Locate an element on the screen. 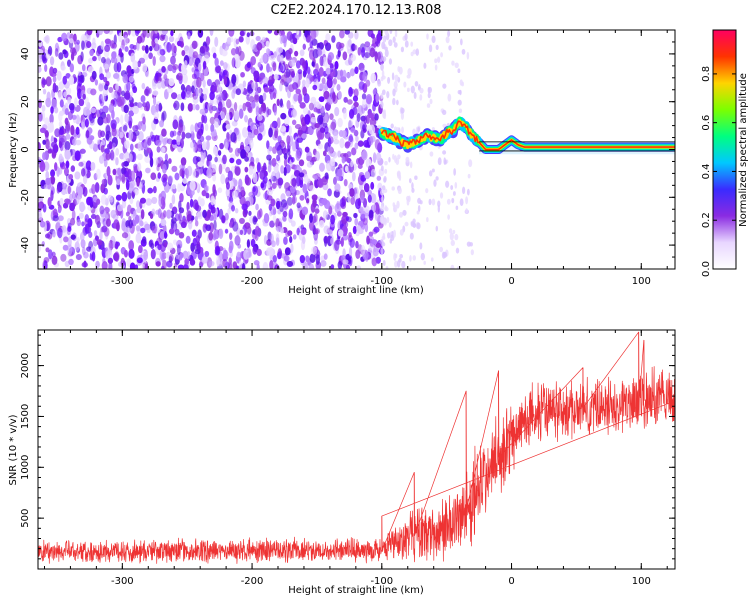 The image size is (750, 600). x-tick-label: 100 is located at coordinates (641, 581).